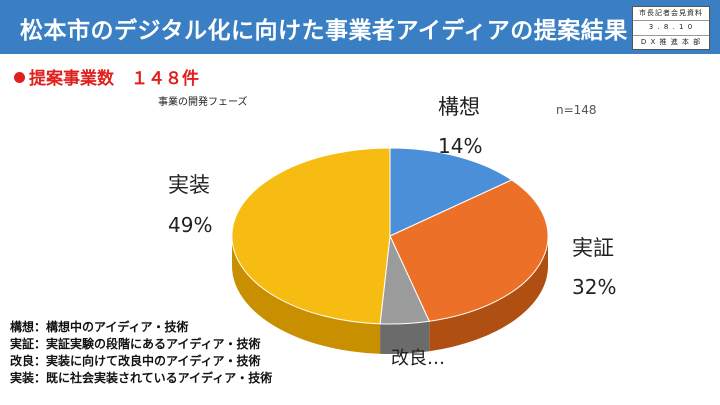 The image size is (720, 405). I want to click on pie-sides, so click(389, 295).